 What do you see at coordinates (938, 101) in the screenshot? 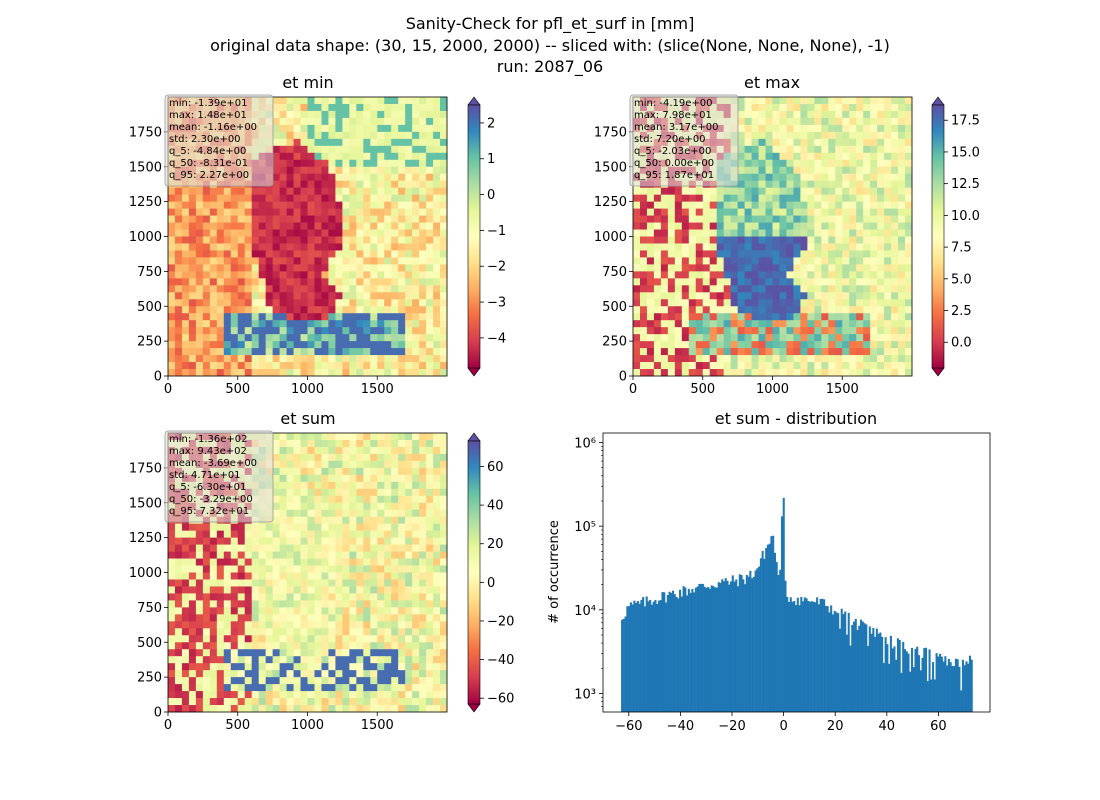
I see `colorbar-extend-max` at bounding box center [938, 101].